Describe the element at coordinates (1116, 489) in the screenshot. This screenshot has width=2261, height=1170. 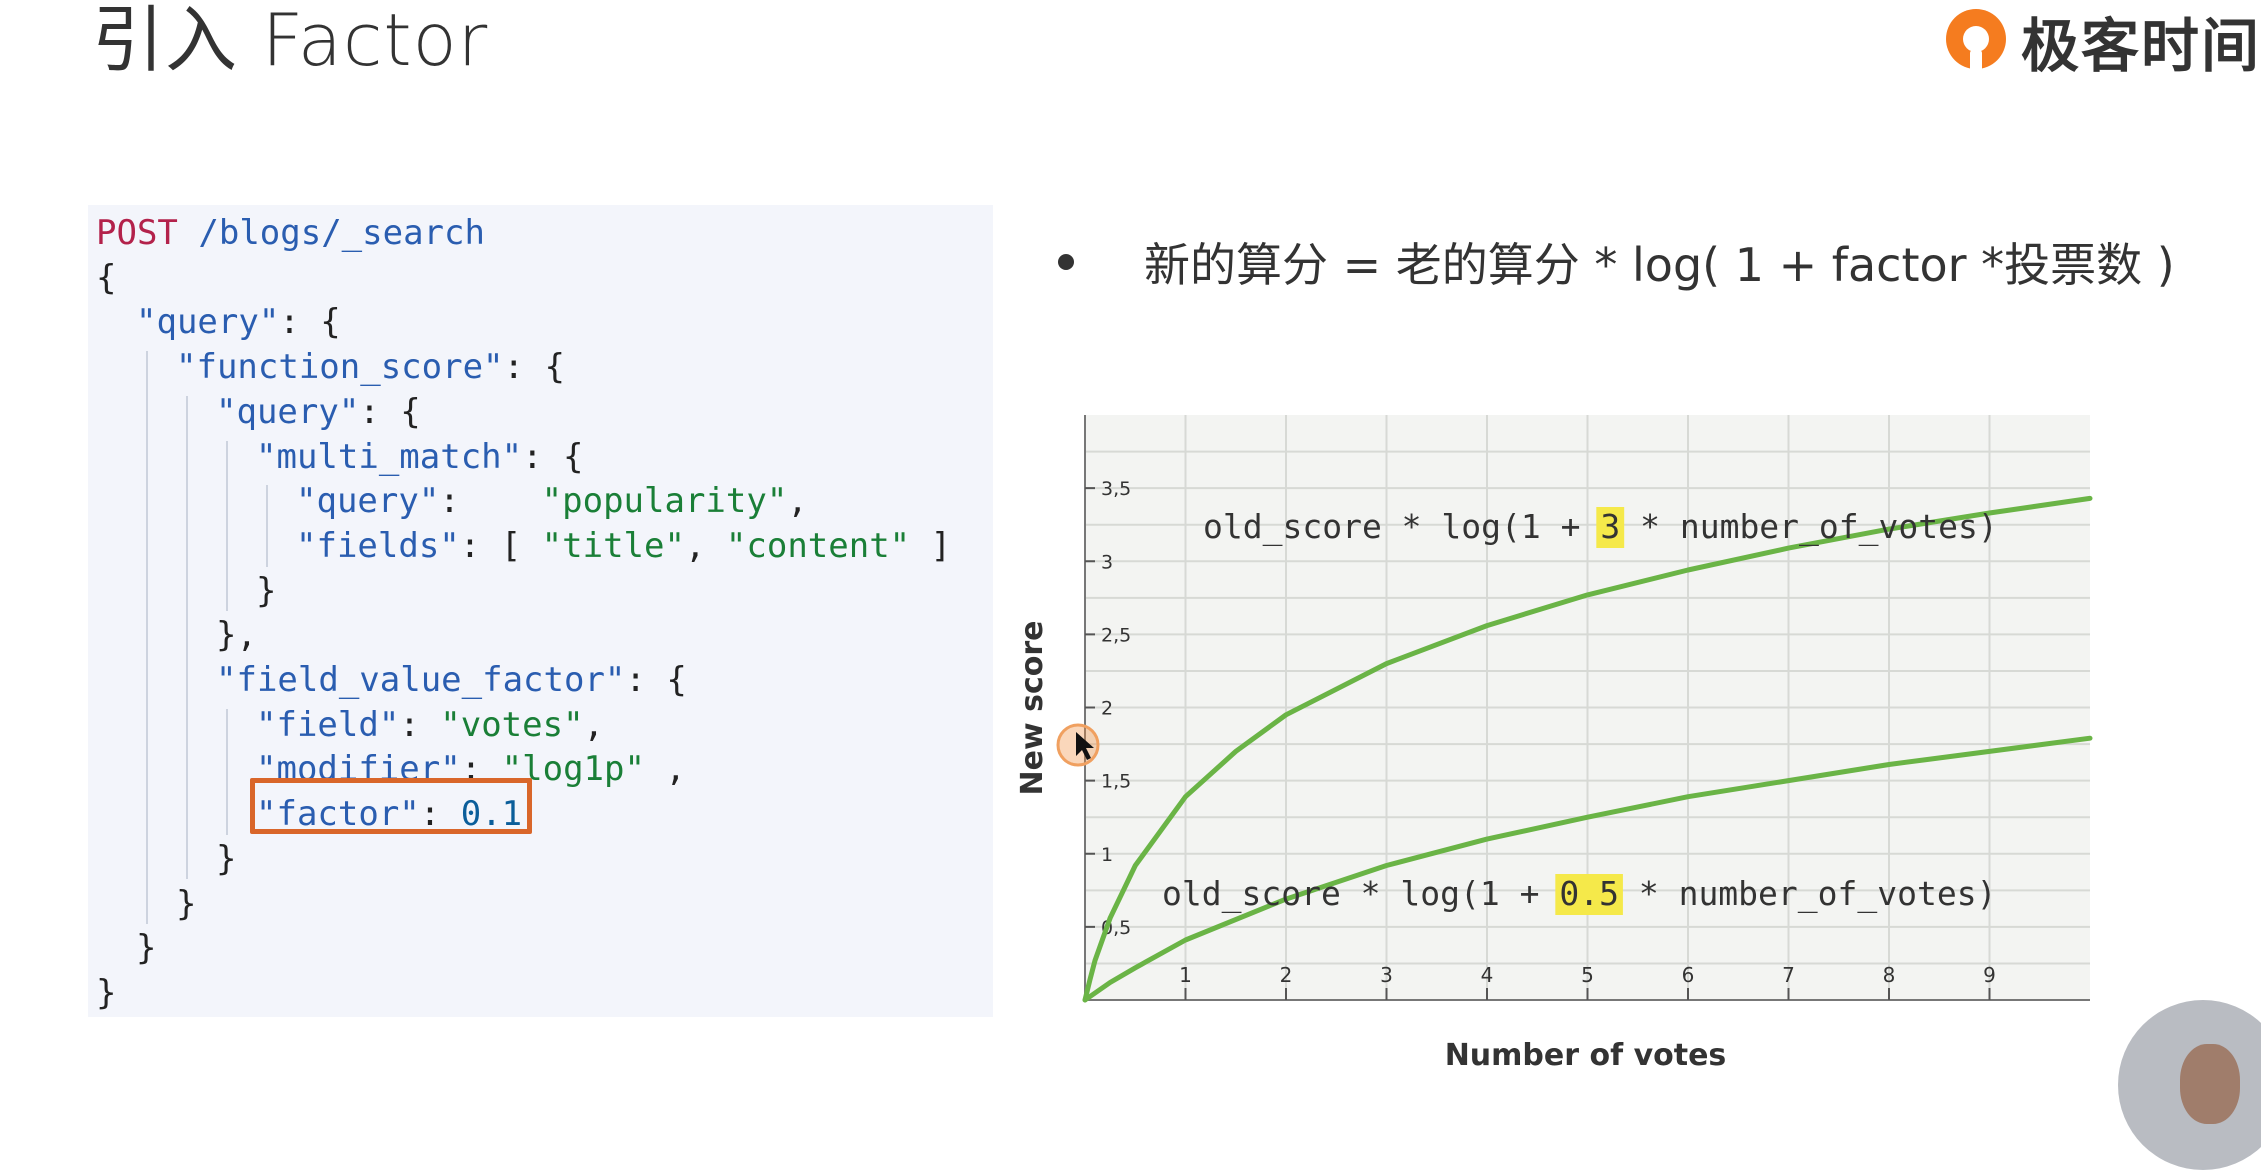
I see `y-tick-label: 3,5` at that location.